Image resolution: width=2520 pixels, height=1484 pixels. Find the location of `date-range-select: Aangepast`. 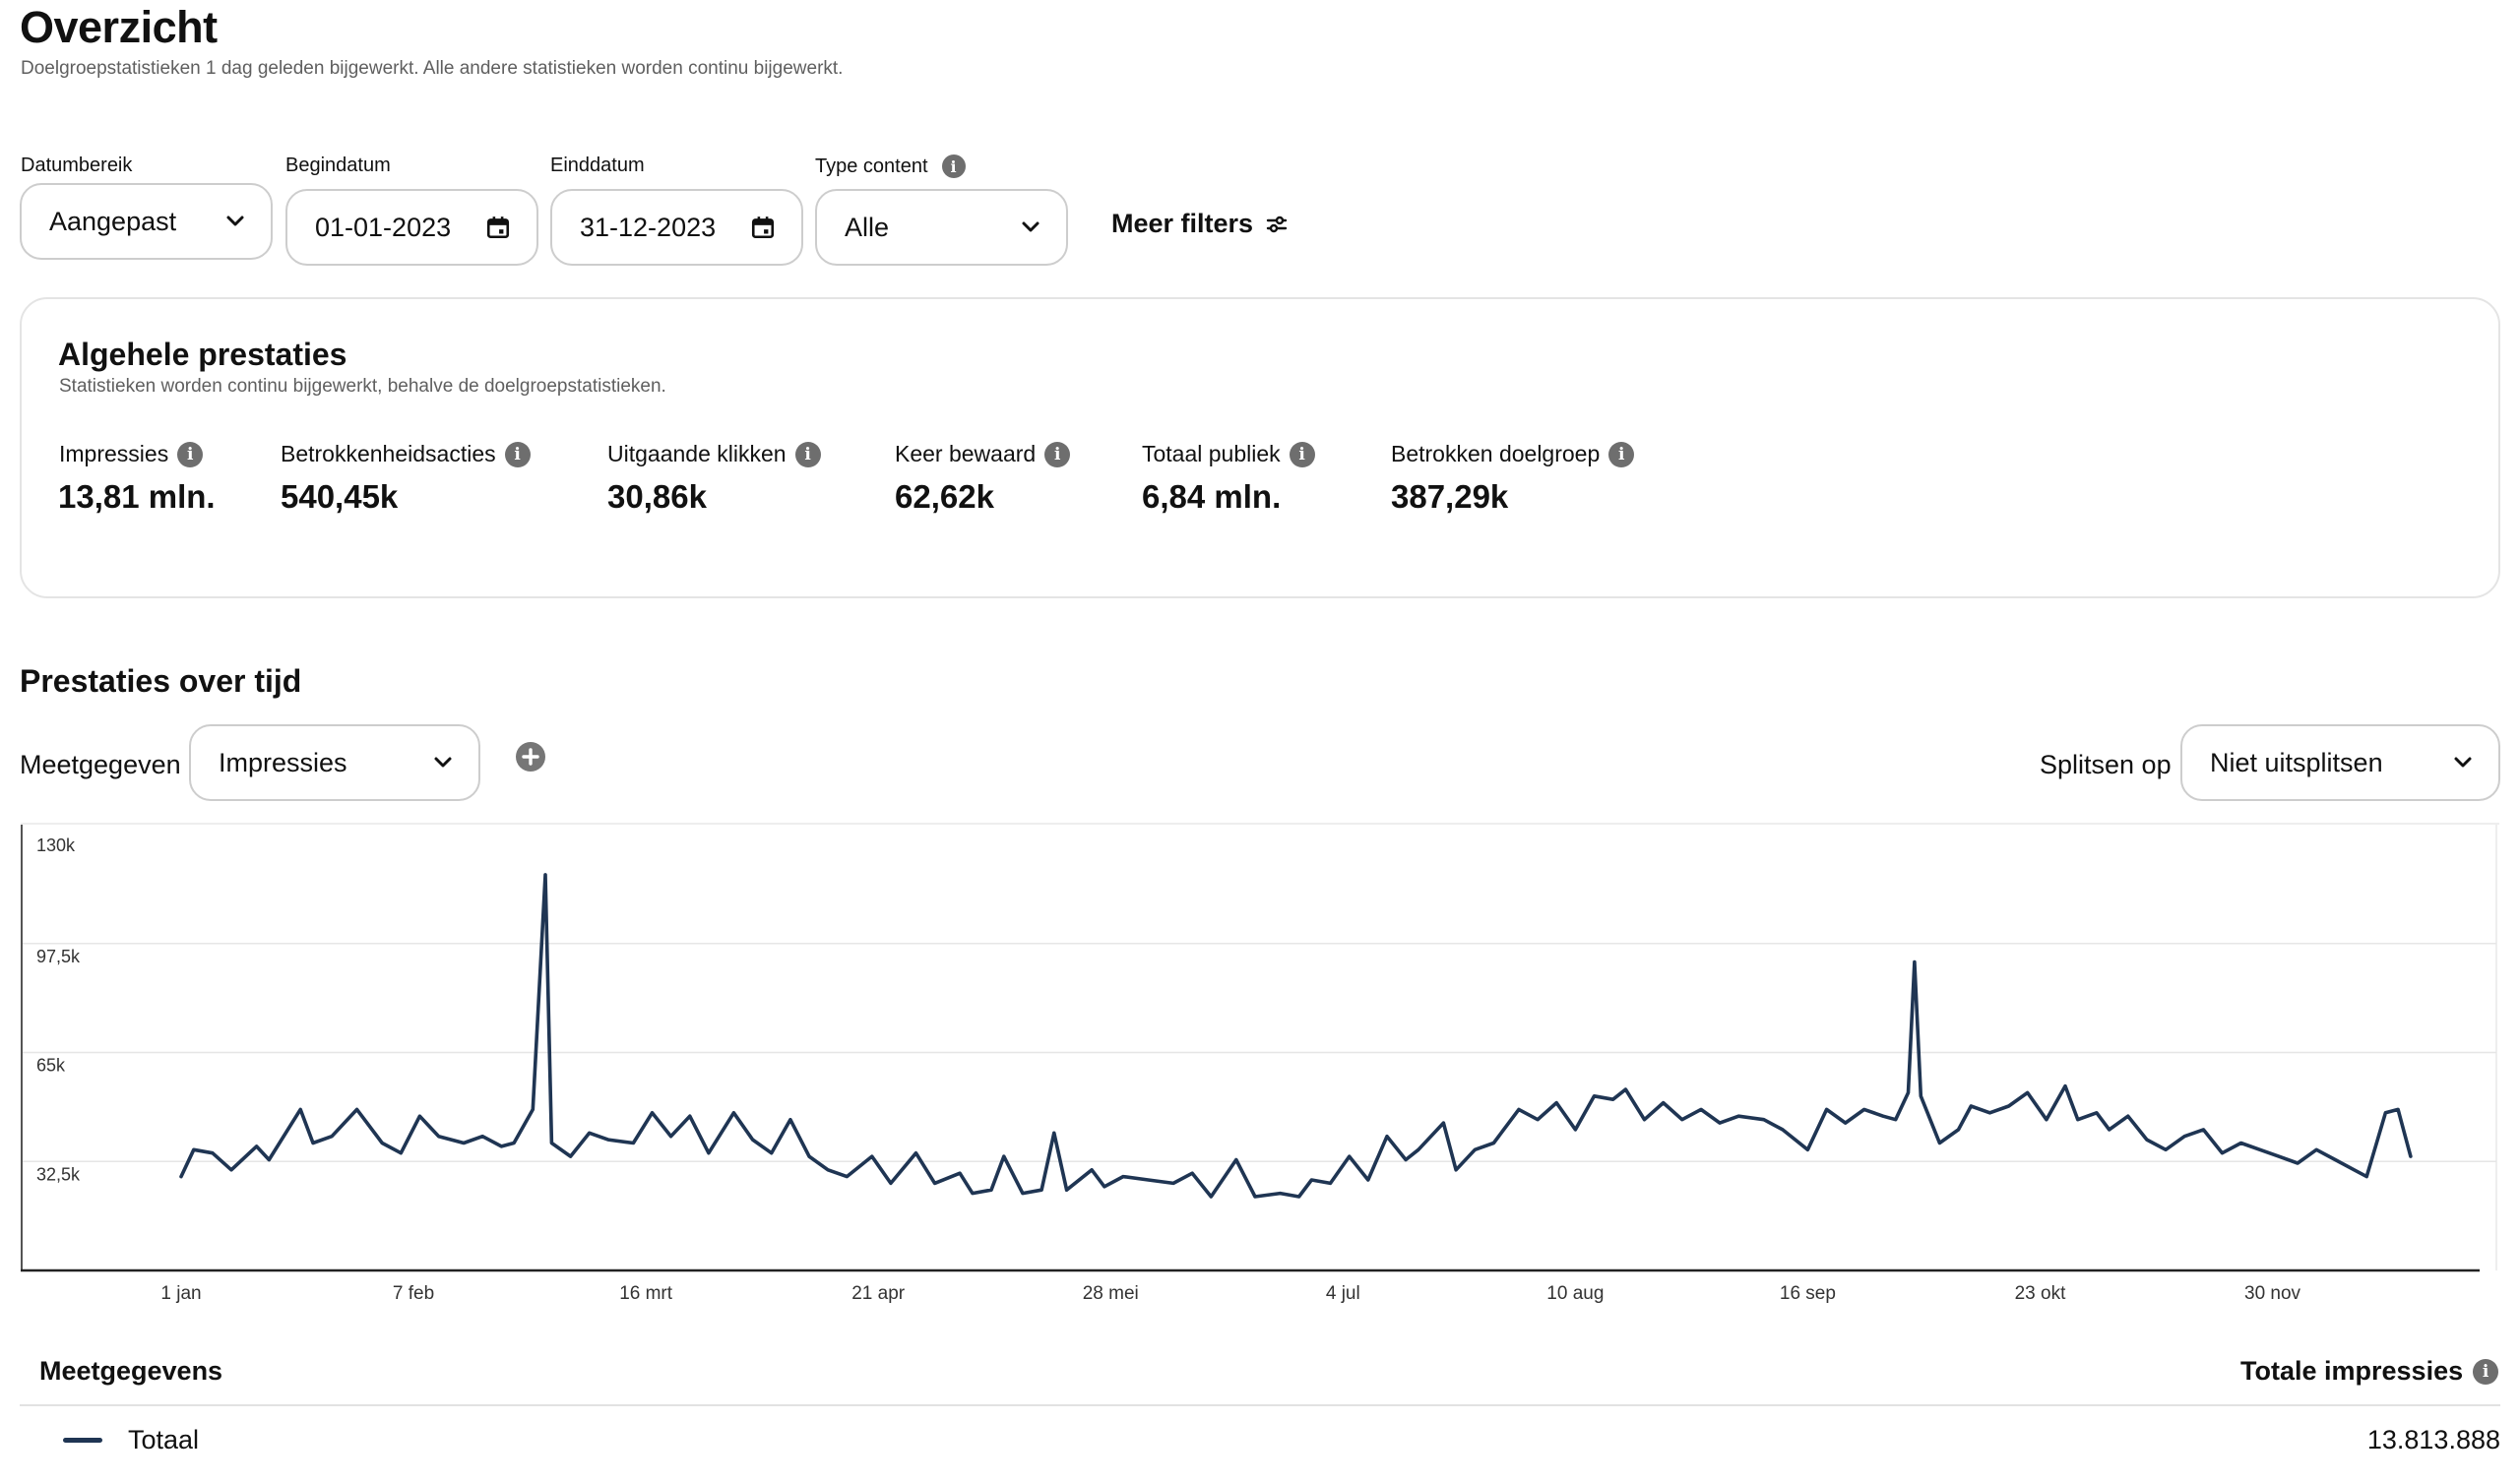

date-range-select: Aangepast is located at coordinates (146, 222).